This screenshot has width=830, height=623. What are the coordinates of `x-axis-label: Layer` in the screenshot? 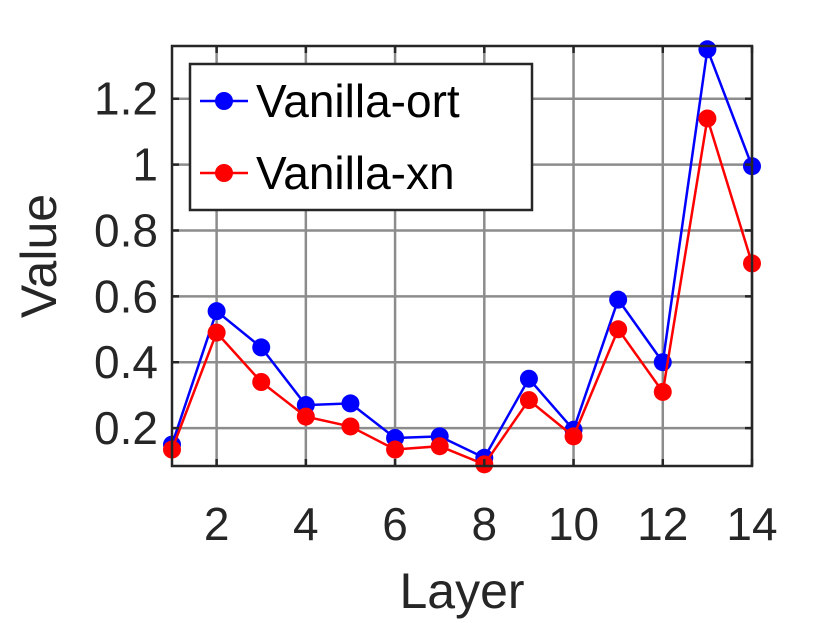 It's located at (461, 591).